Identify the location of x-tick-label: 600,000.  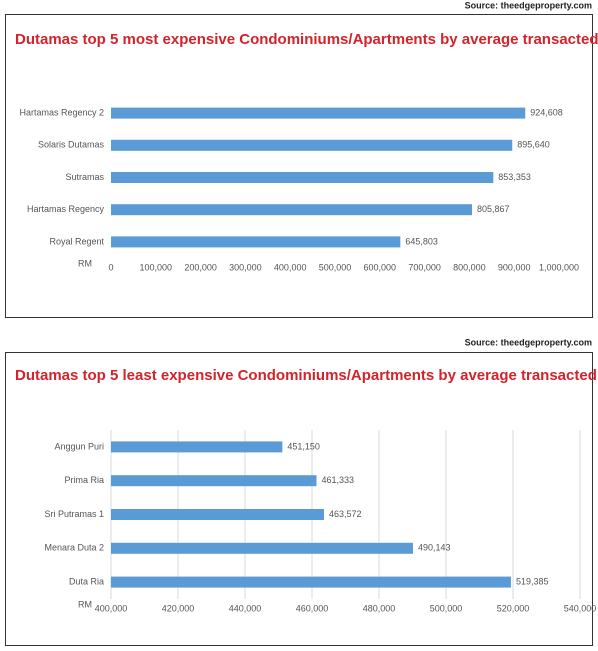
(380, 267).